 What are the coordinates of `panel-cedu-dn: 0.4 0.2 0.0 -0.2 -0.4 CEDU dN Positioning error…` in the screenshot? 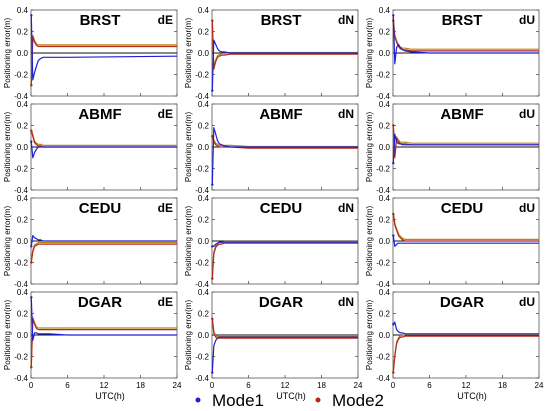 It's located at (271, 241).